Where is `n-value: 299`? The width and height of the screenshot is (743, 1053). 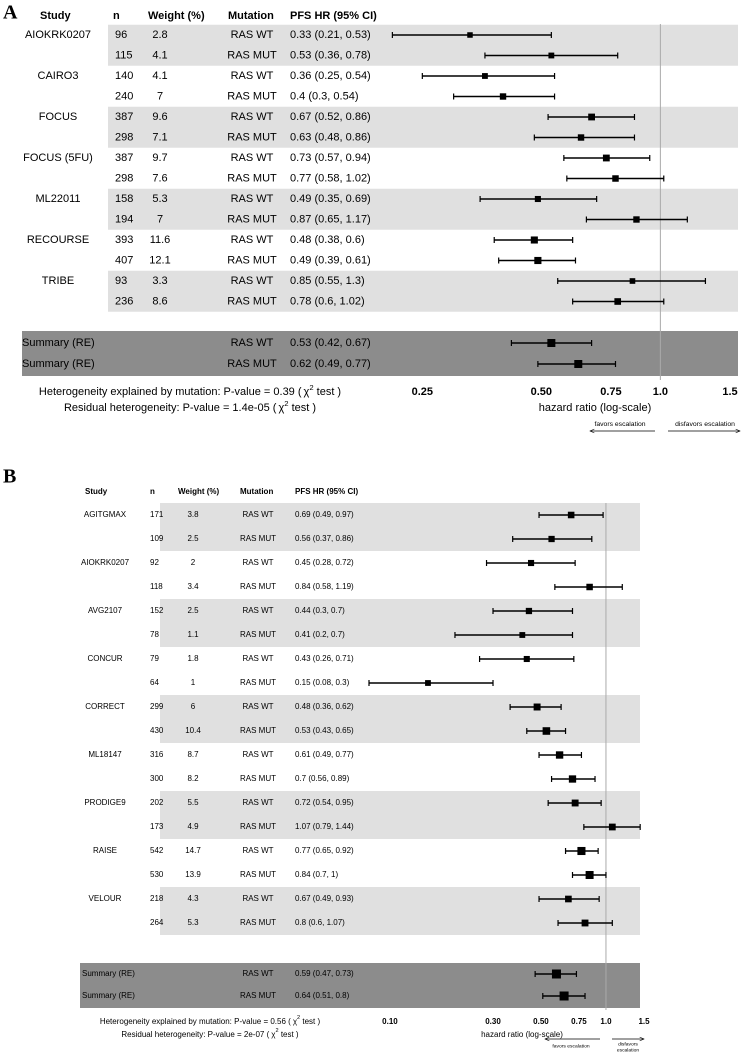 n-value: 299 is located at coordinates (157, 706).